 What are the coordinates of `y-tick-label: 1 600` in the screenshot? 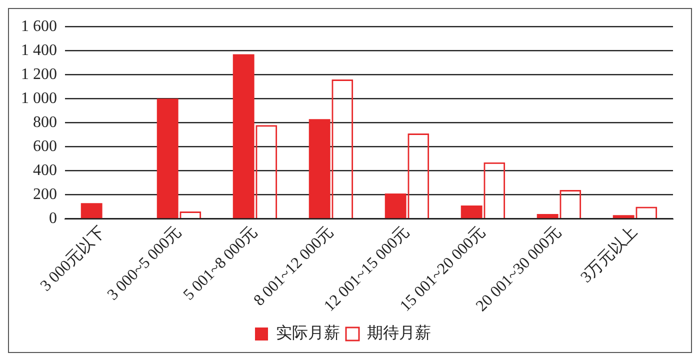 It's located at (39, 26).